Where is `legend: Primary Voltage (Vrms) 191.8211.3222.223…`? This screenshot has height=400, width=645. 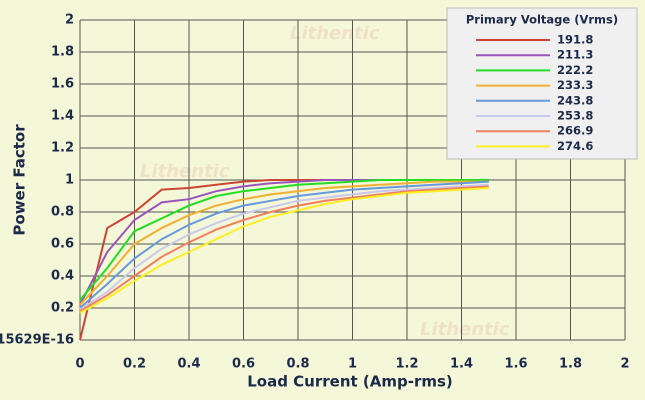 legend: Primary Voltage (Vrms) 191.8211.3222.223… is located at coordinates (542, 83).